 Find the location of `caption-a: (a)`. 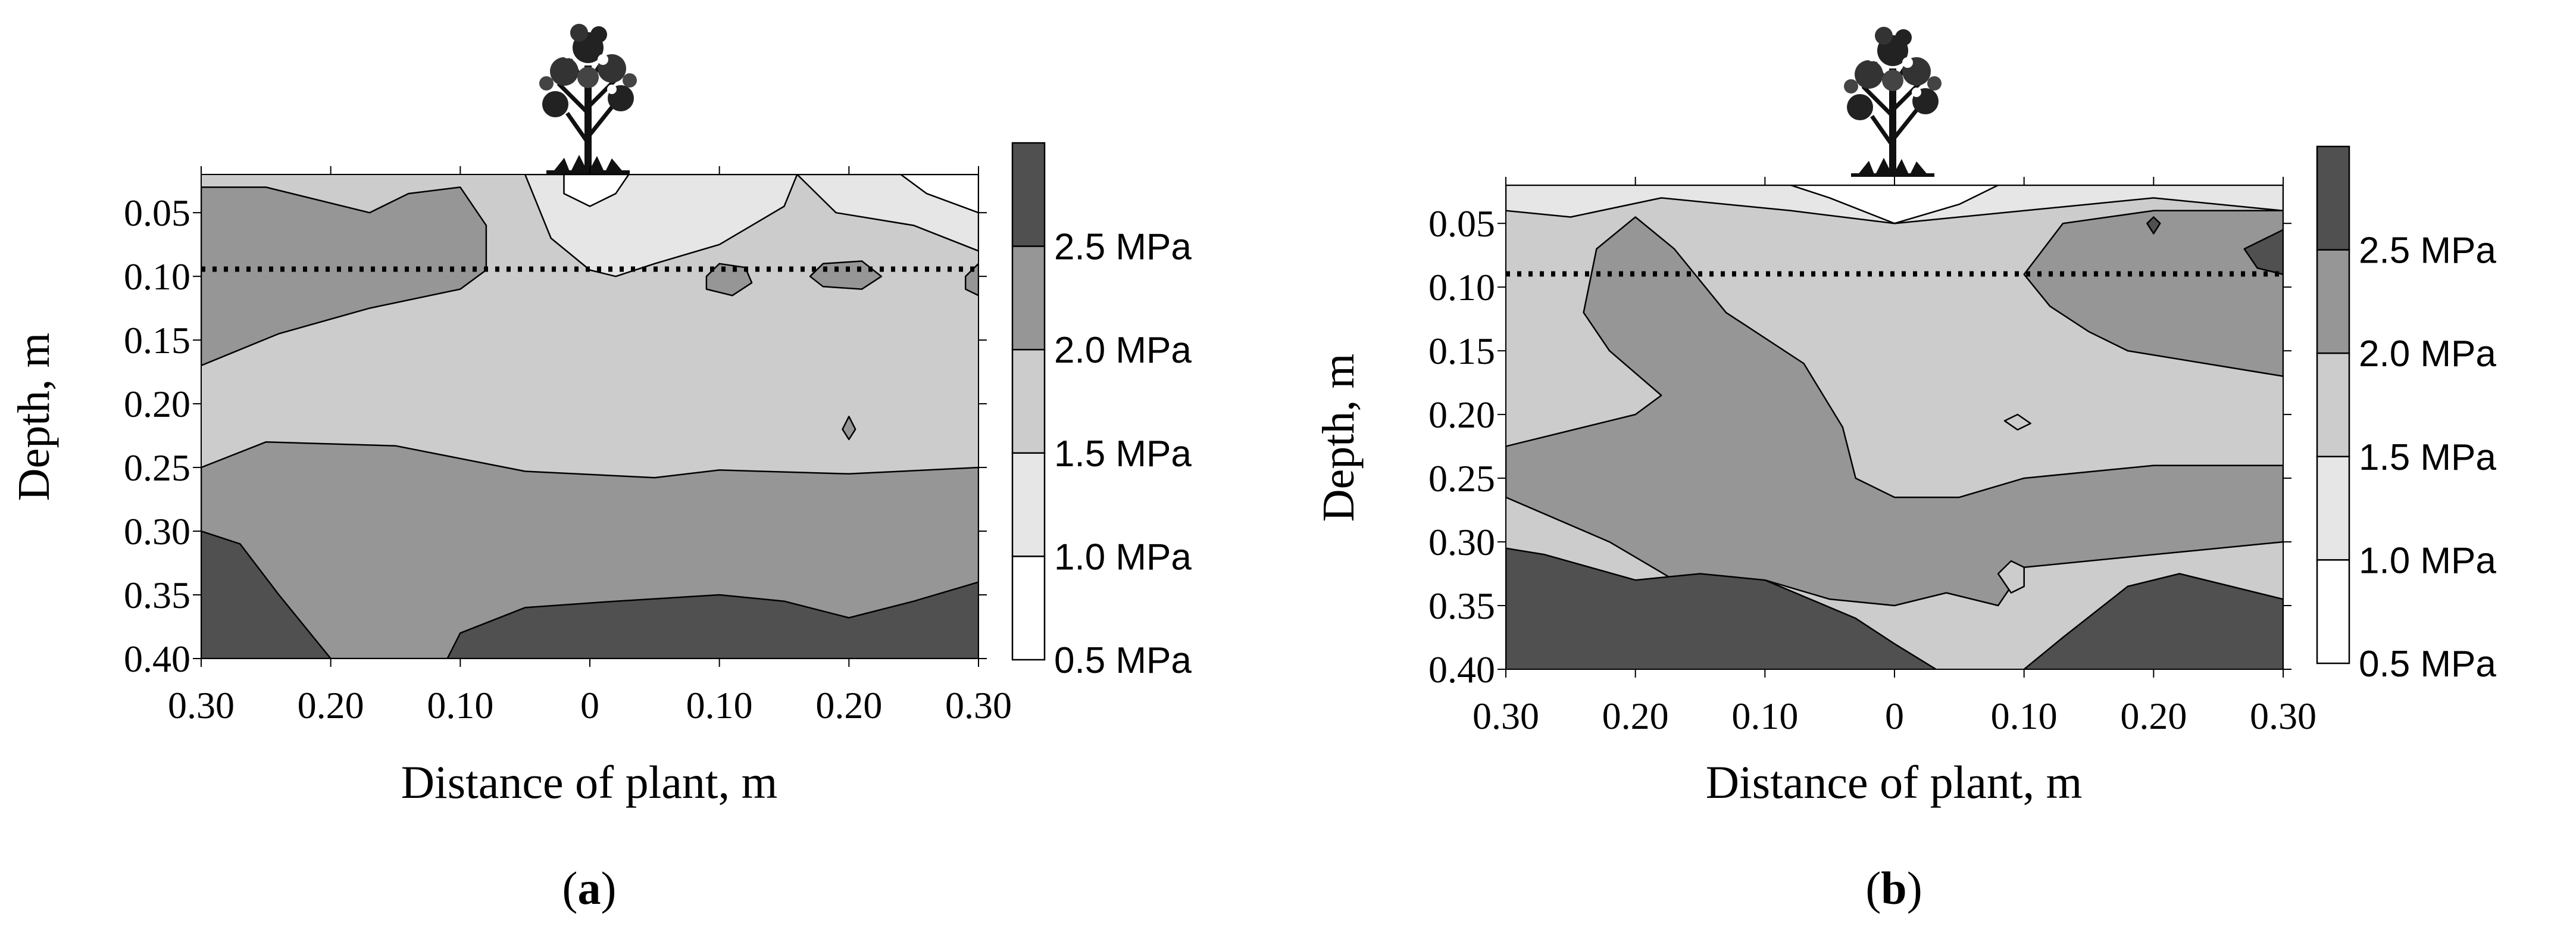

caption-a: (a) is located at coordinates (589, 888).